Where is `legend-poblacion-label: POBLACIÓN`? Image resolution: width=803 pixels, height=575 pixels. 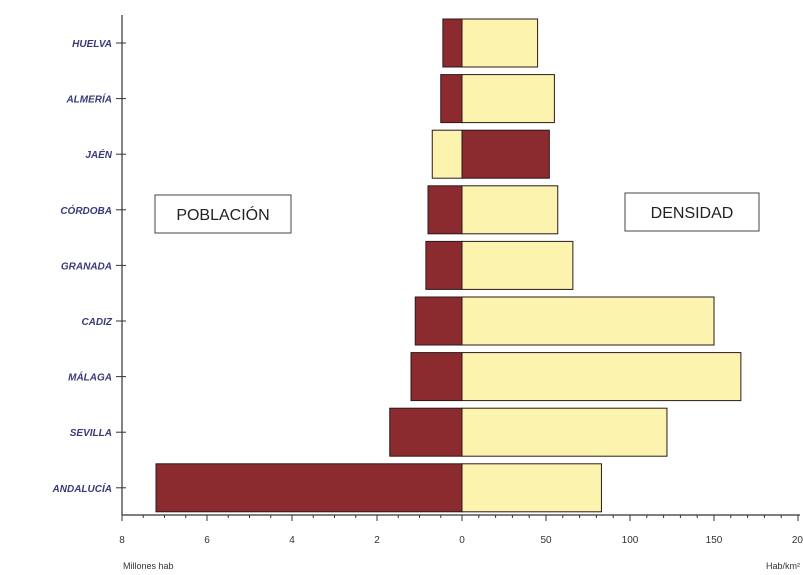
legend-poblacion-label: POBLACIÓN is located at coordinates (222, 214).